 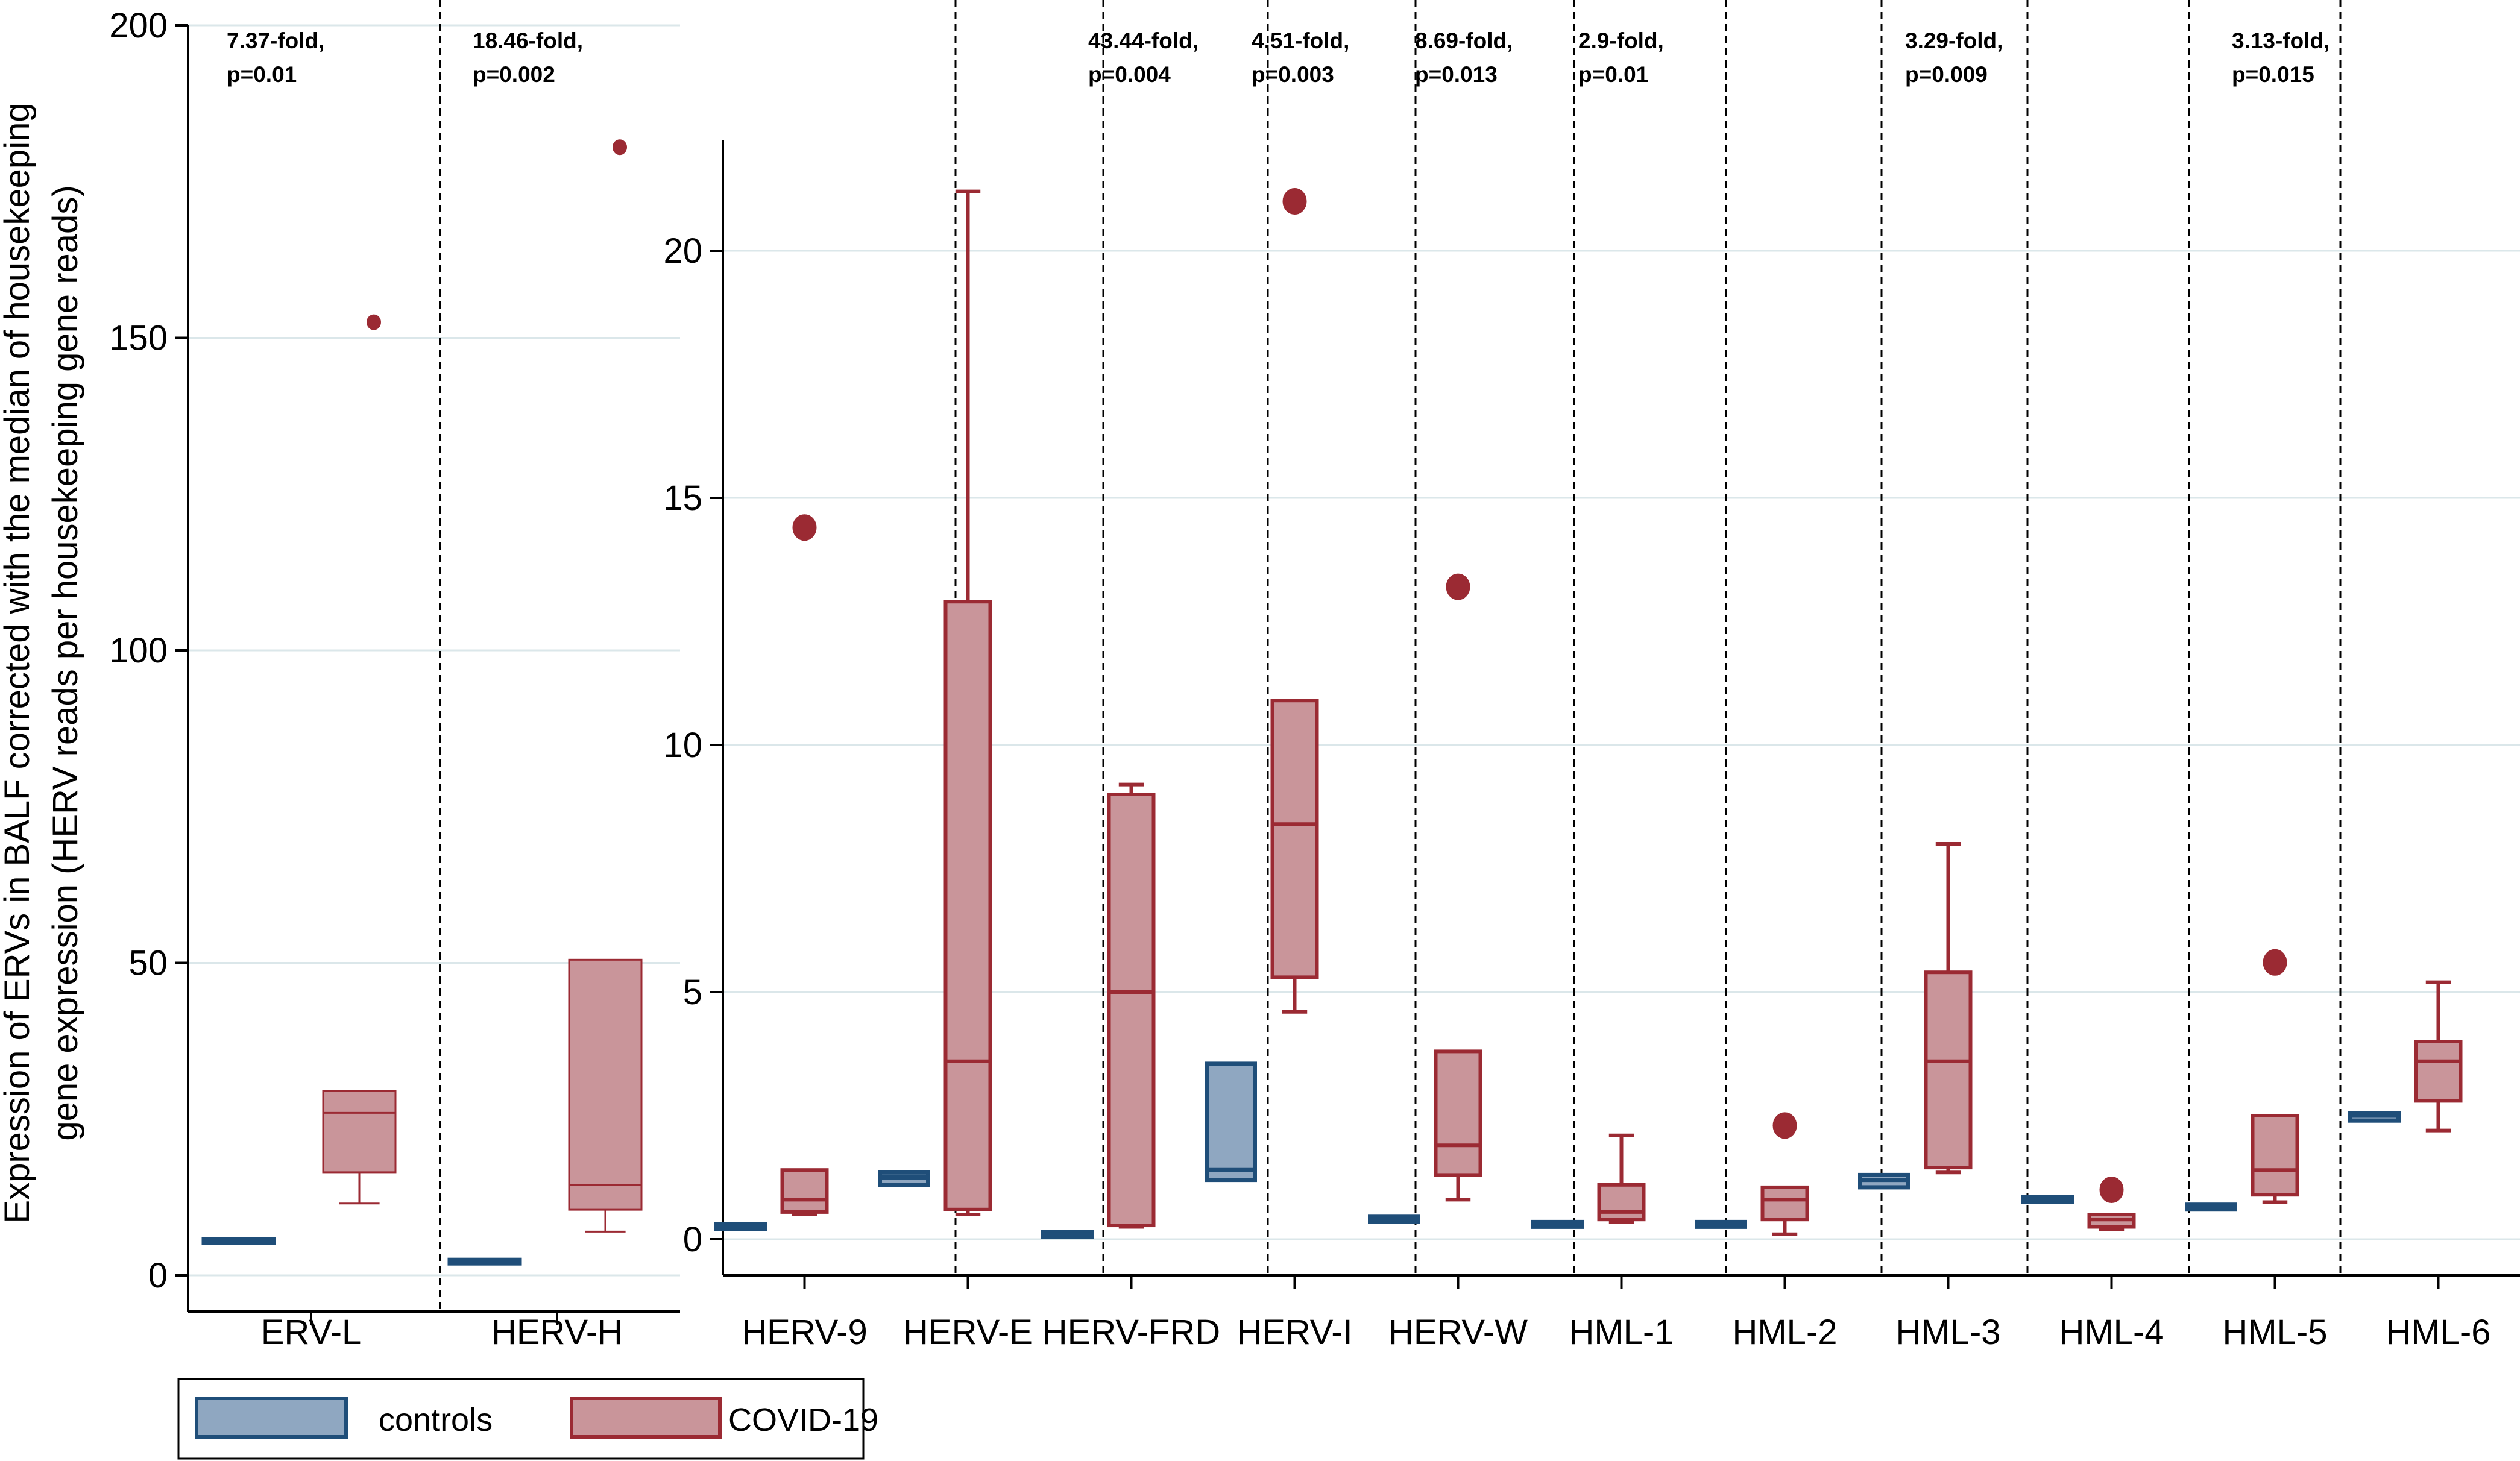 I want to click on box-covid-19-herv-h-iqr, so click(x=606, y=1084).